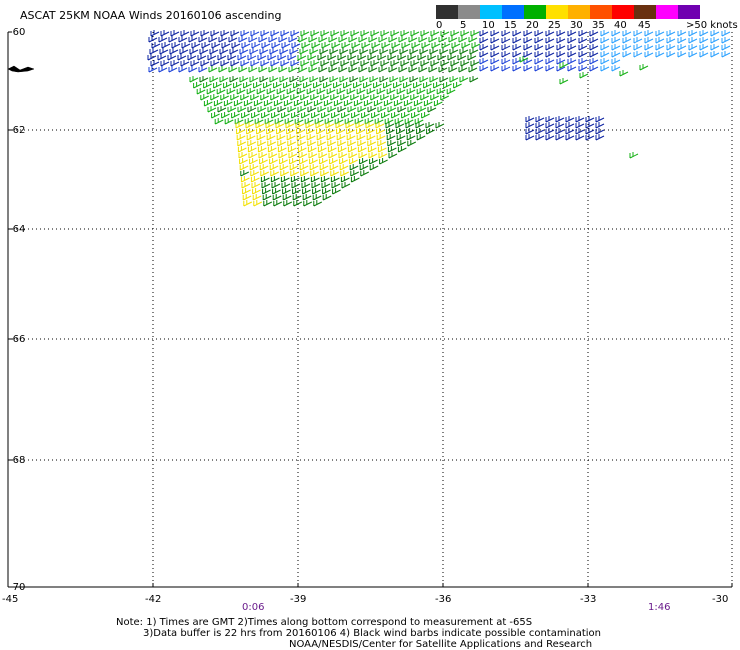  Describe the element at coordinates (439, 25) in the screenshot. I see `legend-label: 0` at that location.